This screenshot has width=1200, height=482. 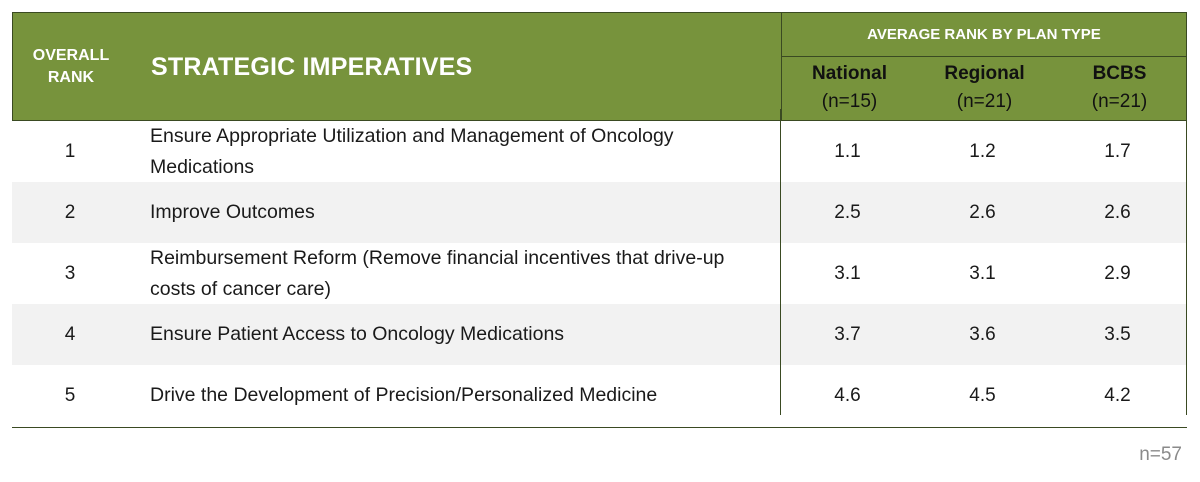 What do you see at coordinates (1160, 454) in the screenshot?
I see `sample-size-footnote: n=57` at bounding box center [1160, 454].